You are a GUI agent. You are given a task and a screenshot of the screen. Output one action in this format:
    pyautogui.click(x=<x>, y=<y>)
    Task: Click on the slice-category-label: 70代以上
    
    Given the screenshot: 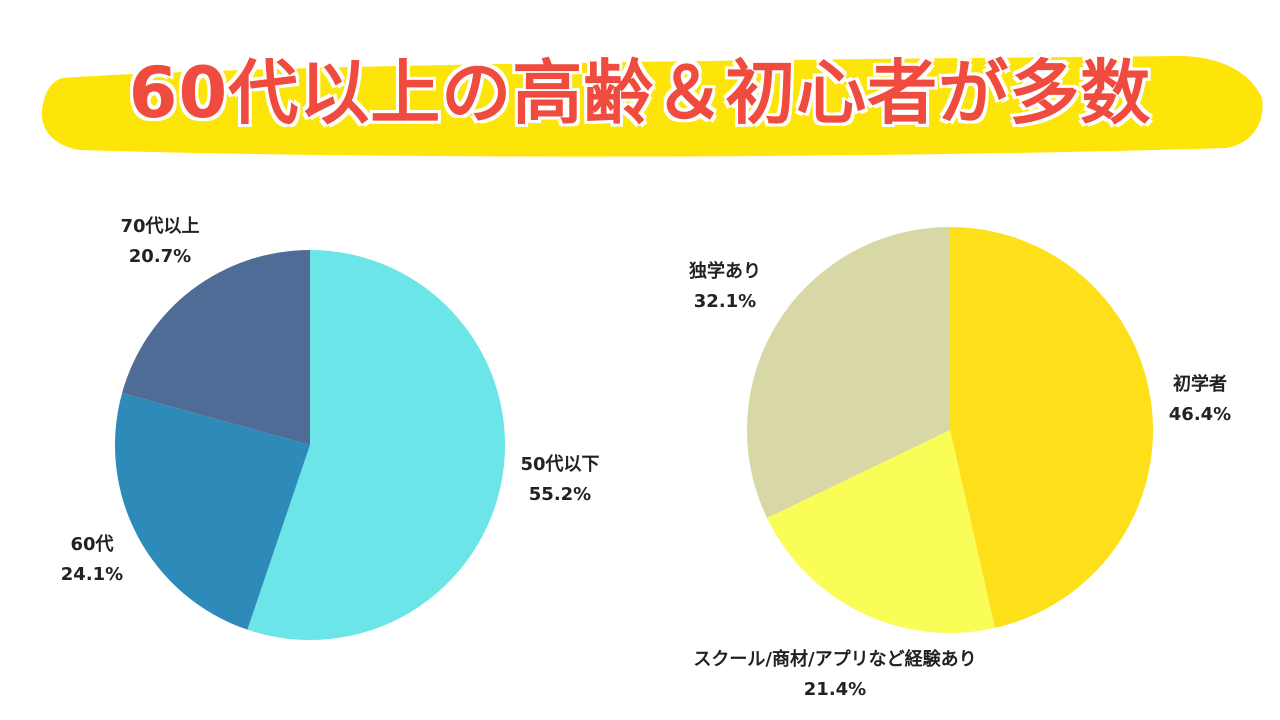 What is the action you would take?
    pyautogui.click(x=159, y=226)
    